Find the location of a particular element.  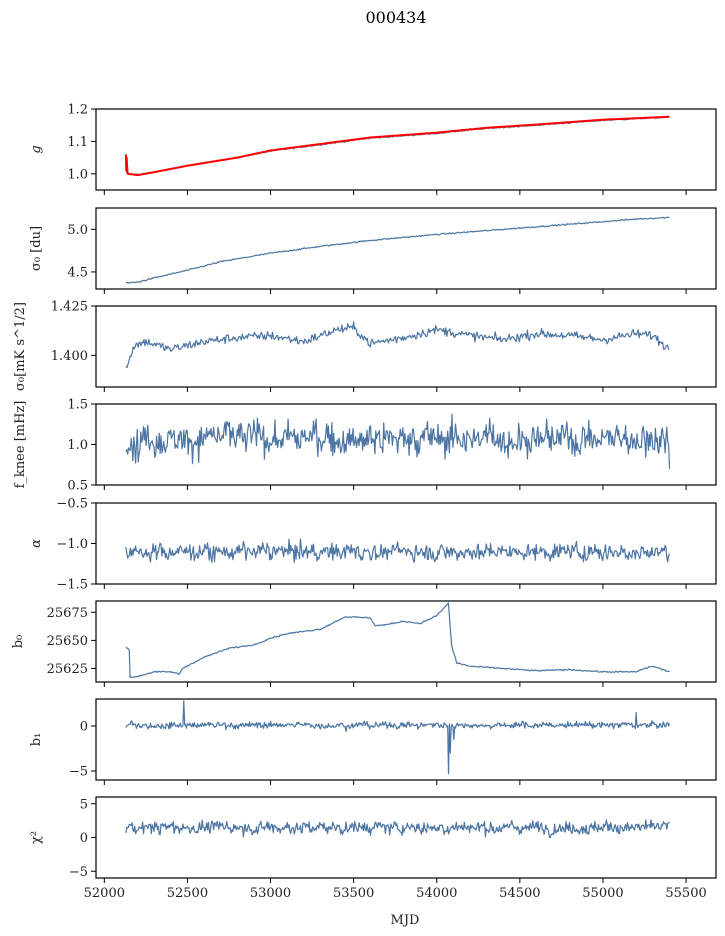

y-tick-label: 25650 is located at coordinates (67, 641).